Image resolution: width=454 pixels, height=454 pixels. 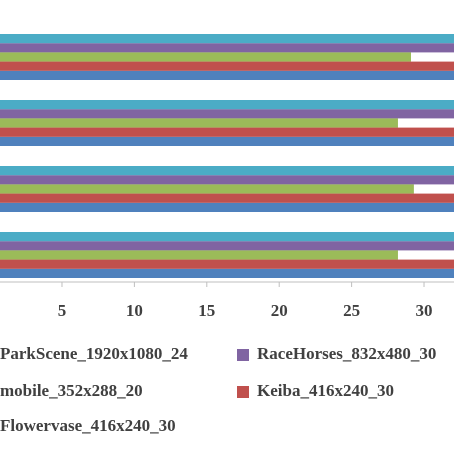 I want to click on x-tick-label: 5, so click(x=62, y=310).